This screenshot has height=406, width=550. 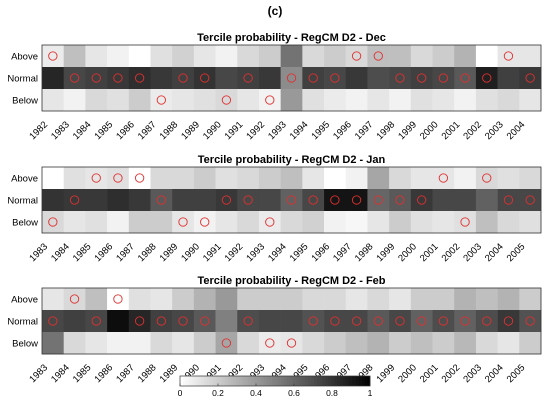 I want to click on colorbar-tick-label: 0, so click(x=180, y=393).